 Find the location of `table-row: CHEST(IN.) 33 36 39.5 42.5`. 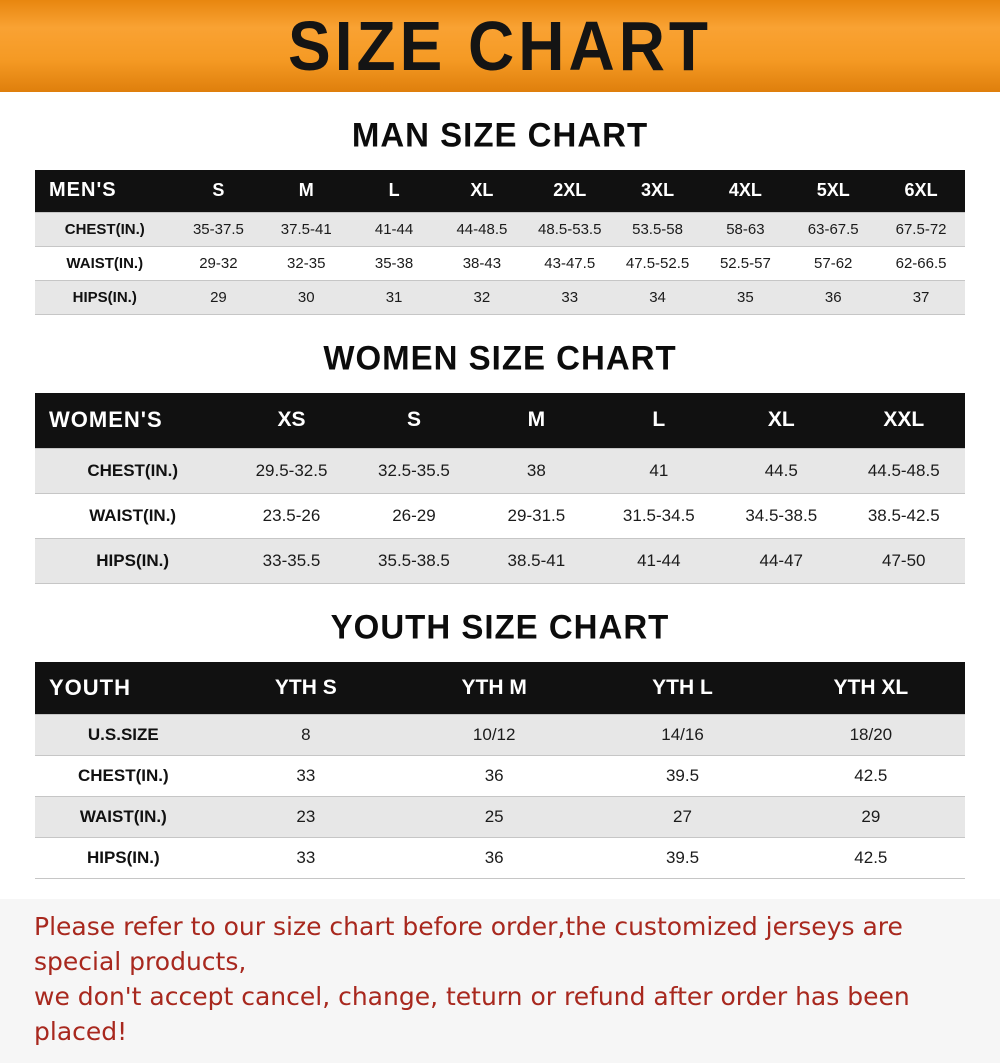

table-row: CHEST(IN.) 33 36 39.5 42.5 is located at coordinates (500, 776).